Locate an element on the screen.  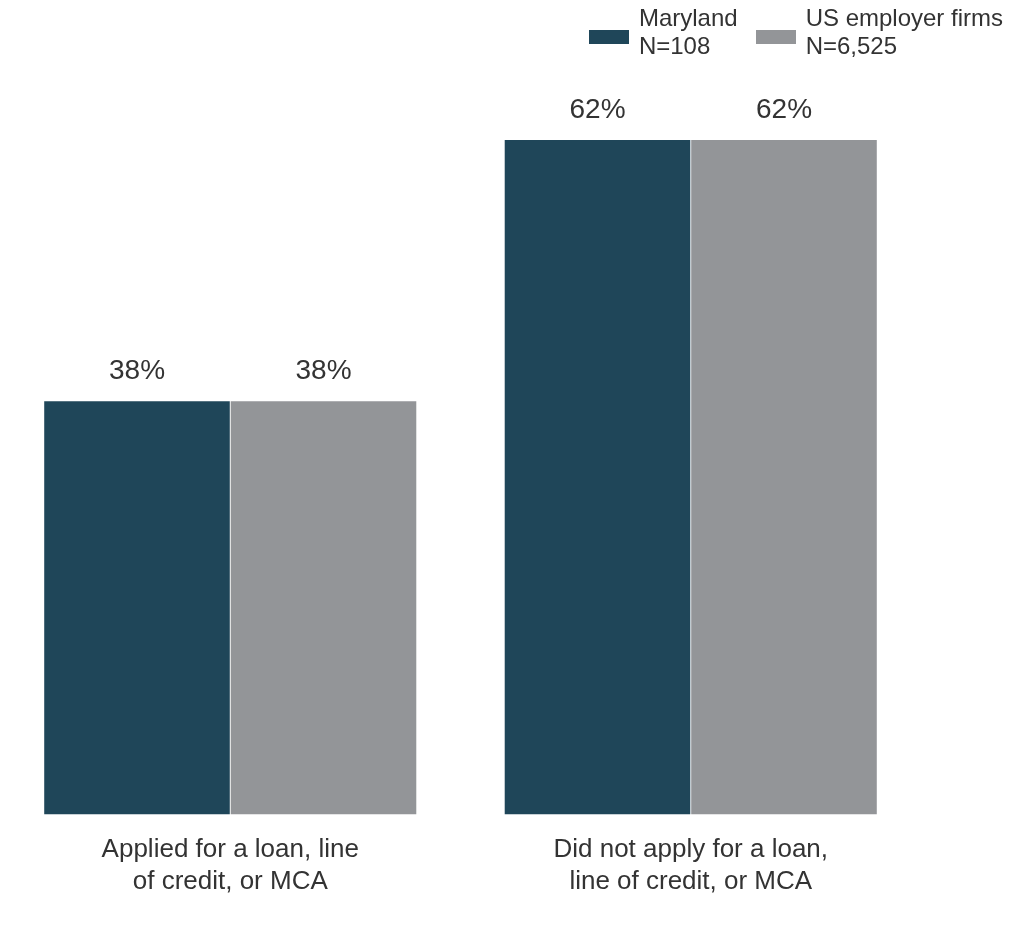
legend-label: Maryland N=108 is located at coordinates (688, 32).